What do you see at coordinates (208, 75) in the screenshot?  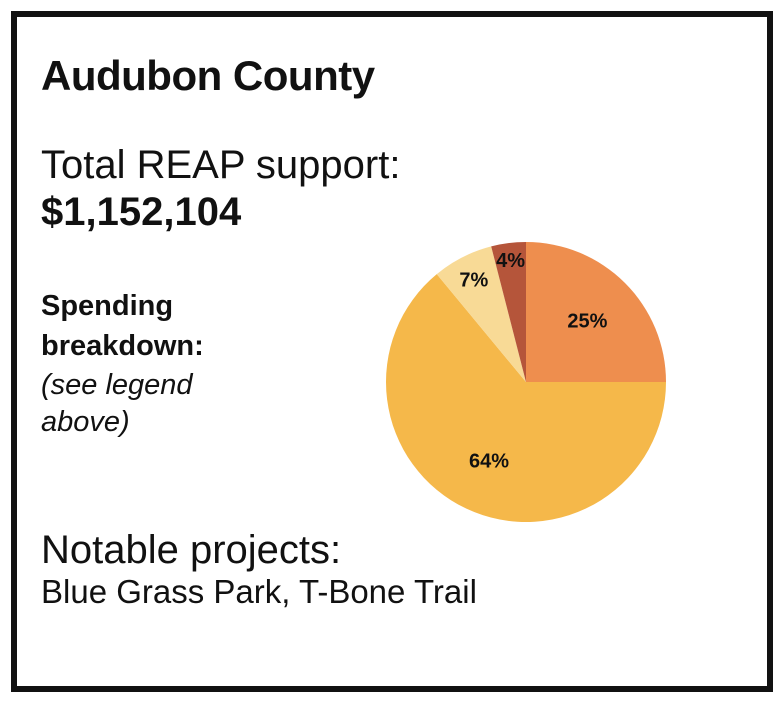 I see `county-title: Audubon County` at bounding box center [208, 75].